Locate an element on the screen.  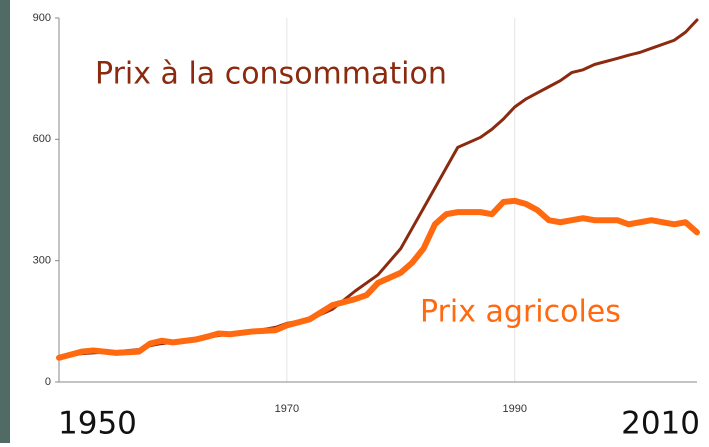
y-tick-label: 300 is located at coordinates (42, 261).